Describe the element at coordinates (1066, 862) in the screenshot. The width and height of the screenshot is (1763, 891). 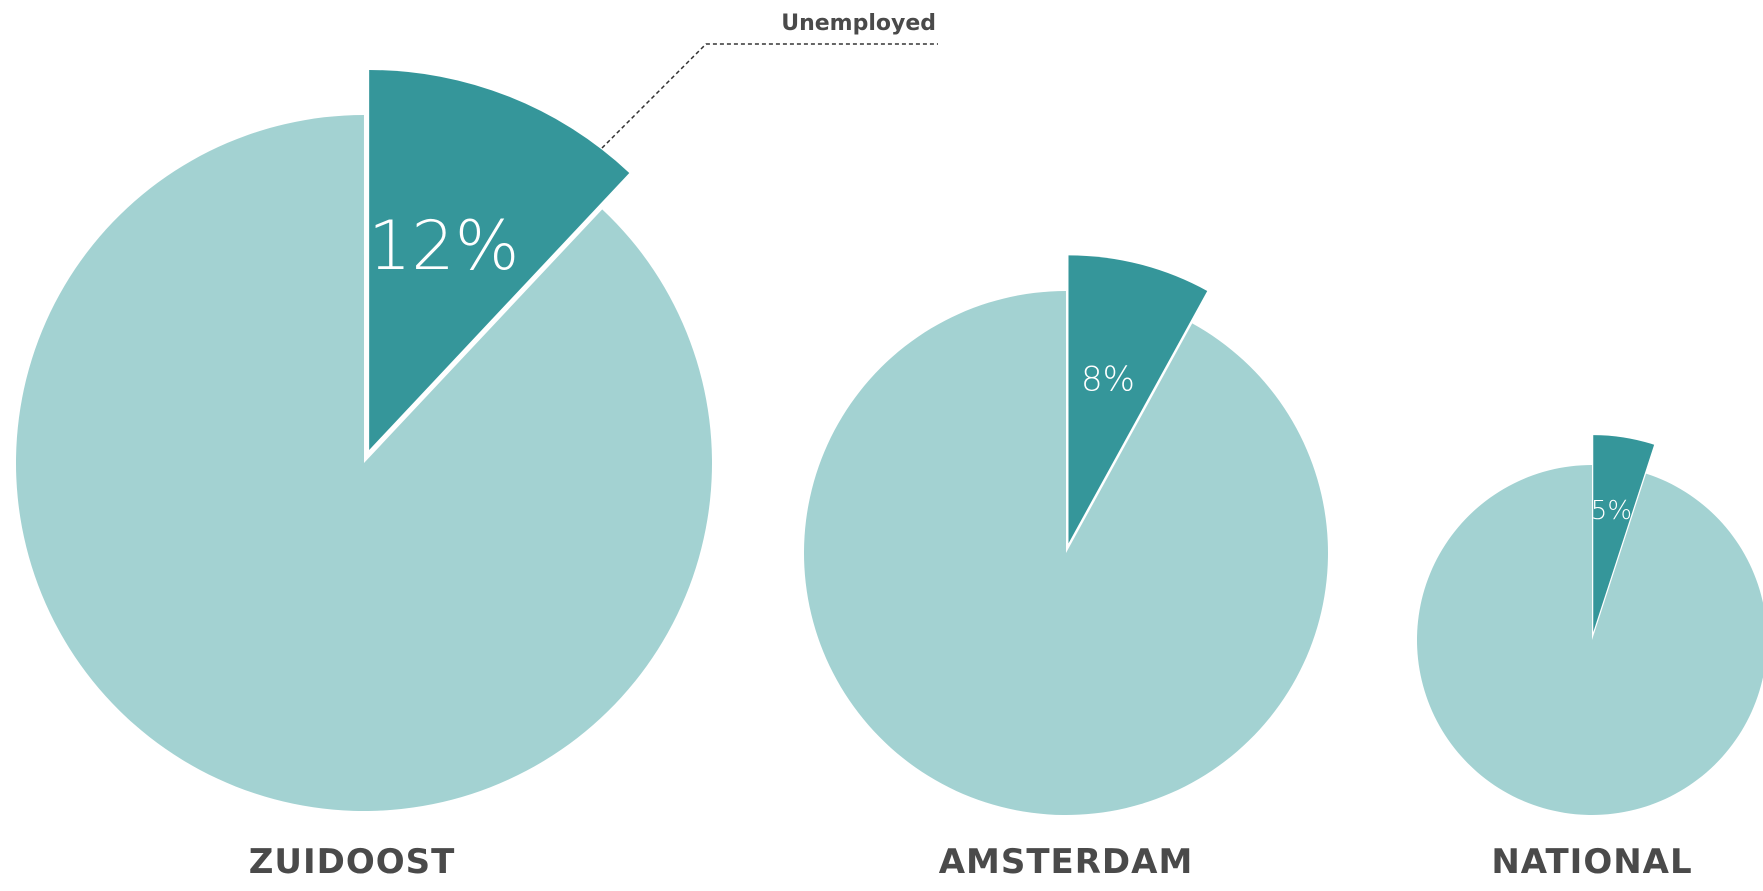
I see `pie-amsterdam-region-label: AMSTERDAM` at that location.